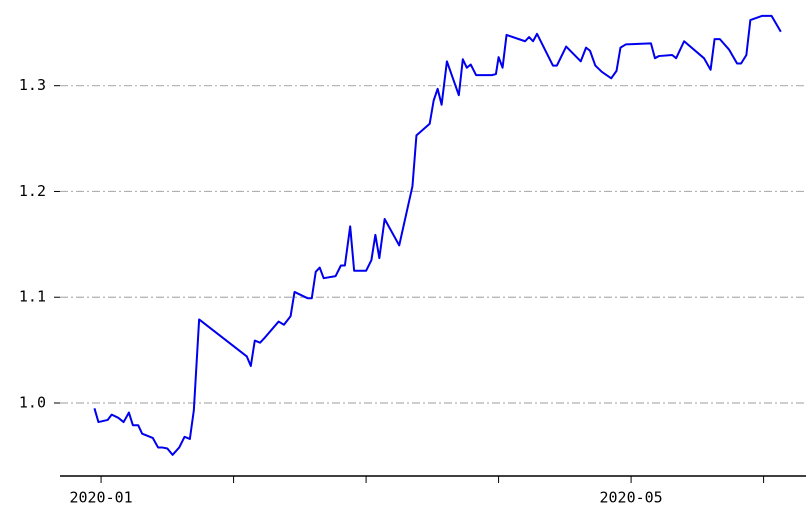 This screenshot has height=511, width=806. I want to click on y-tick-label: 1.3, so click(32, 85).